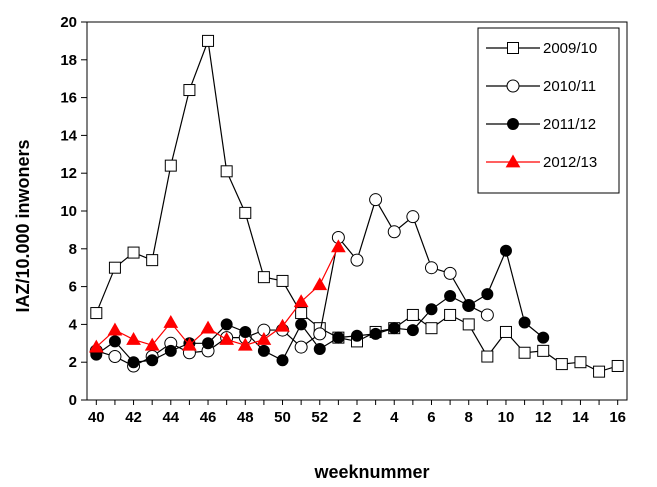 This screenshot has width=657, height=487. Describe the element at coordinates (68, 173) in the screenshot. I see `y-tick-label: 12` at that location.